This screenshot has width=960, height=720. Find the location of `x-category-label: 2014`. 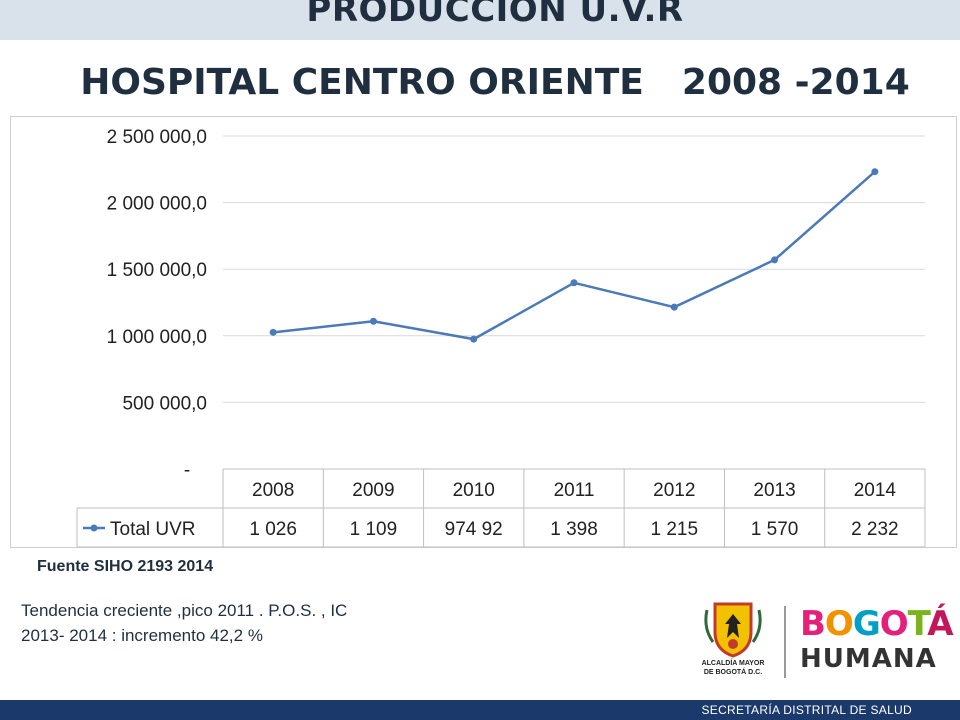

x-category-label: 2014 is located at coordinates (875, 490).